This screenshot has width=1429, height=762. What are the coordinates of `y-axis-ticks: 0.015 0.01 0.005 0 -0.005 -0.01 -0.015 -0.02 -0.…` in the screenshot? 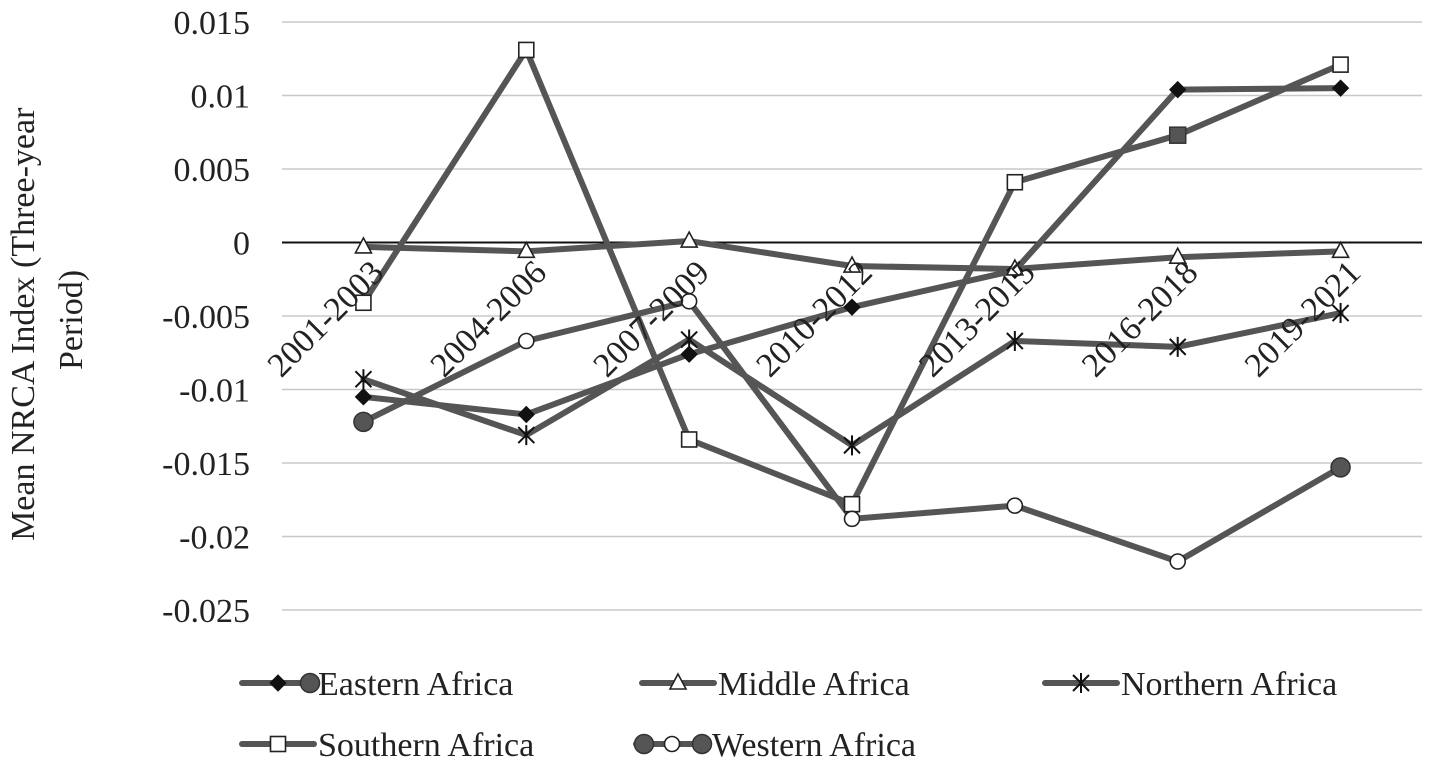 It's located at (206, 317).